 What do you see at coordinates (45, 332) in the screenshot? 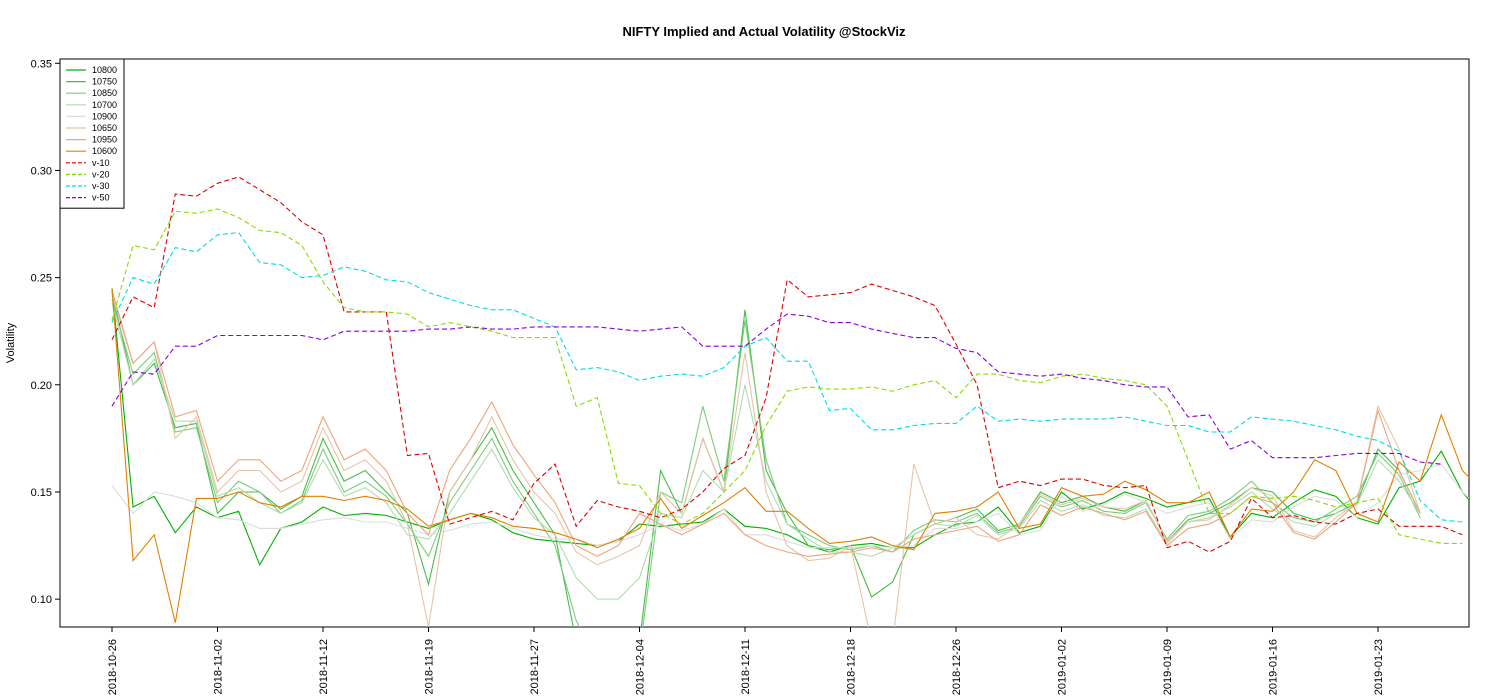
I see `y-axis: 0.10 0.15 0.20 0.25 0.30 0.35` at bounding box center [45, 332].